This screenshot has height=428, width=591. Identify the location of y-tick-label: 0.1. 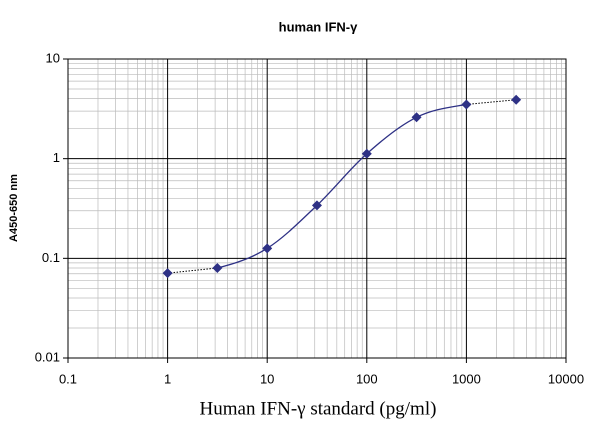
(51, 257).